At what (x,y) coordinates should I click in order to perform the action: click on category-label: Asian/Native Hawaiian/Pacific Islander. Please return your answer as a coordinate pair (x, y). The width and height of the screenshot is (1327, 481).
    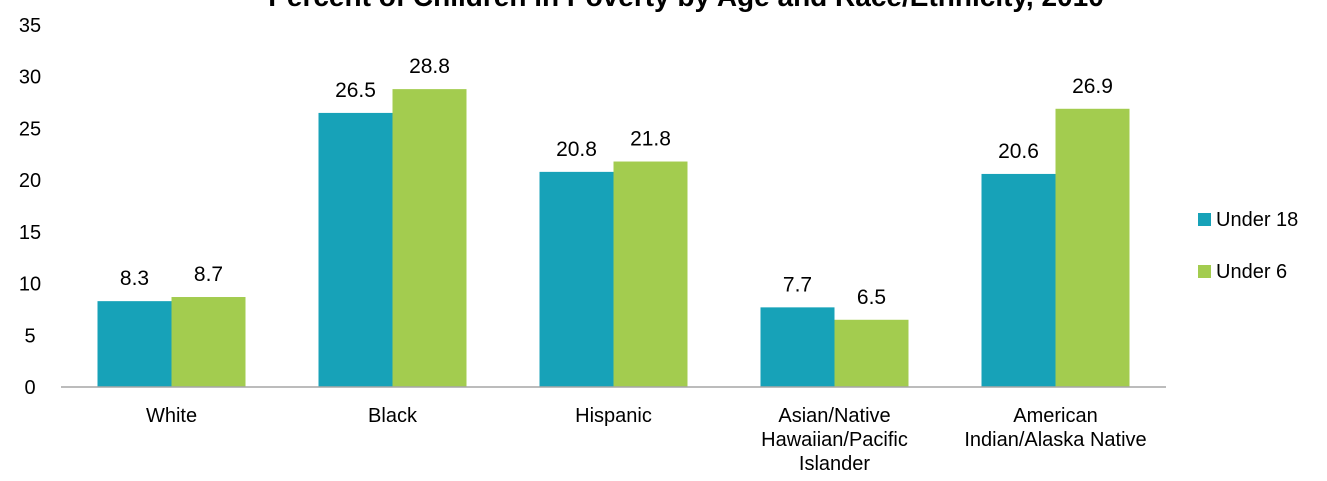
    Looking at the image, I should click on (834, 440).